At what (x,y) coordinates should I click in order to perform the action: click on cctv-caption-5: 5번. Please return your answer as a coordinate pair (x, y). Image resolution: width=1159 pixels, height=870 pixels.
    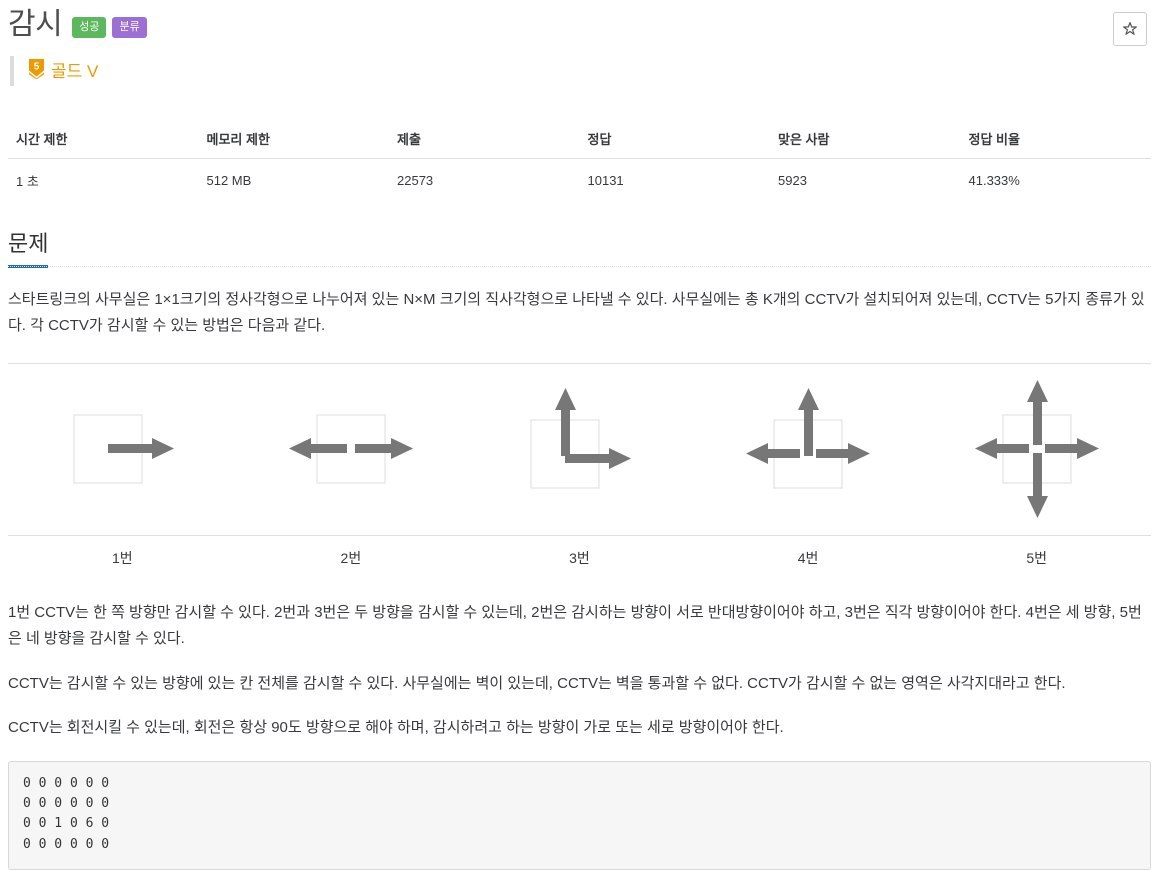
    Looking at the image, I should click on (1036, 559).